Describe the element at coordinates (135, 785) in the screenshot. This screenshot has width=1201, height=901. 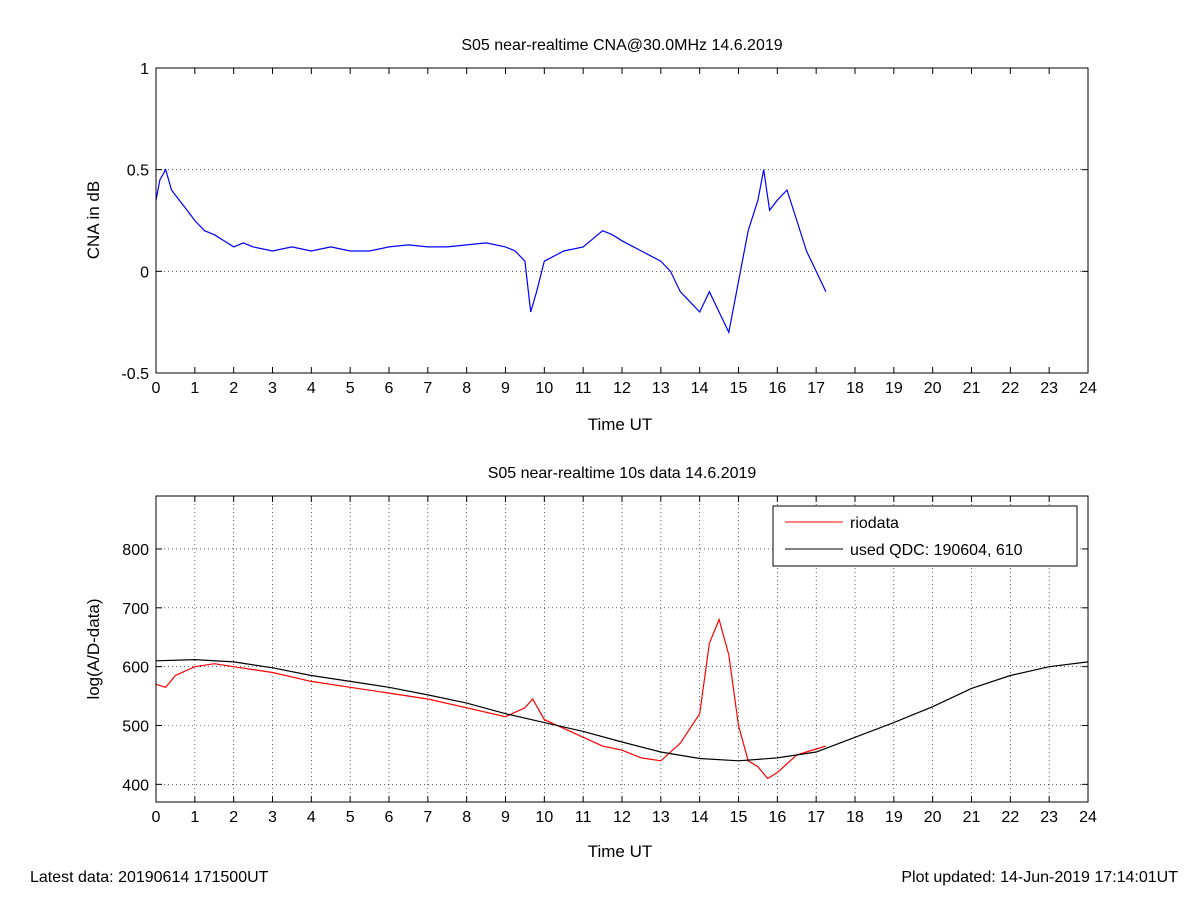
I see `riometer-y-tick-label: 400` at that location.